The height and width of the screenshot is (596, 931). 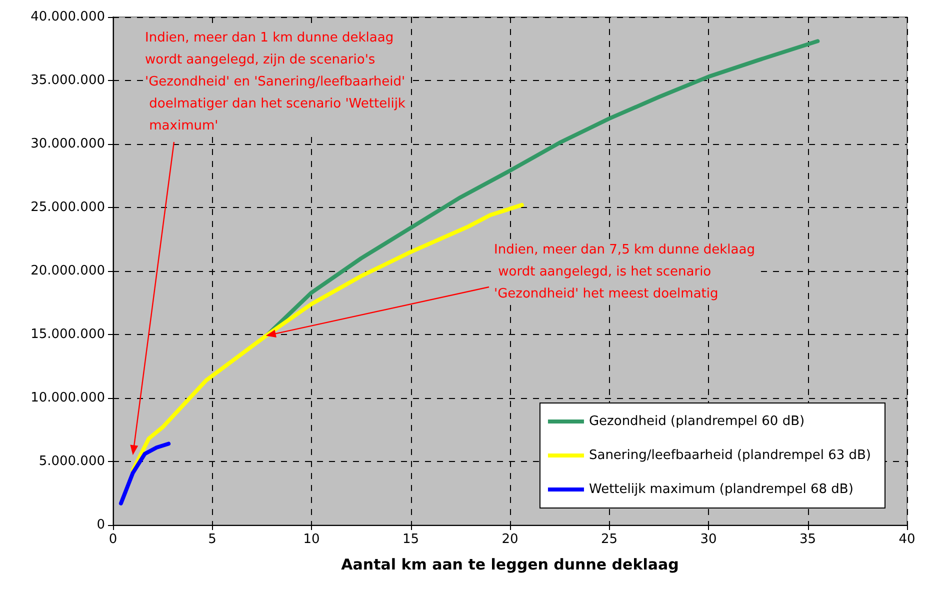 What do you see at coordinates (807, 539) in the screenshot?
I see `x-tick-label: 35` at bounding box center [807, 539].